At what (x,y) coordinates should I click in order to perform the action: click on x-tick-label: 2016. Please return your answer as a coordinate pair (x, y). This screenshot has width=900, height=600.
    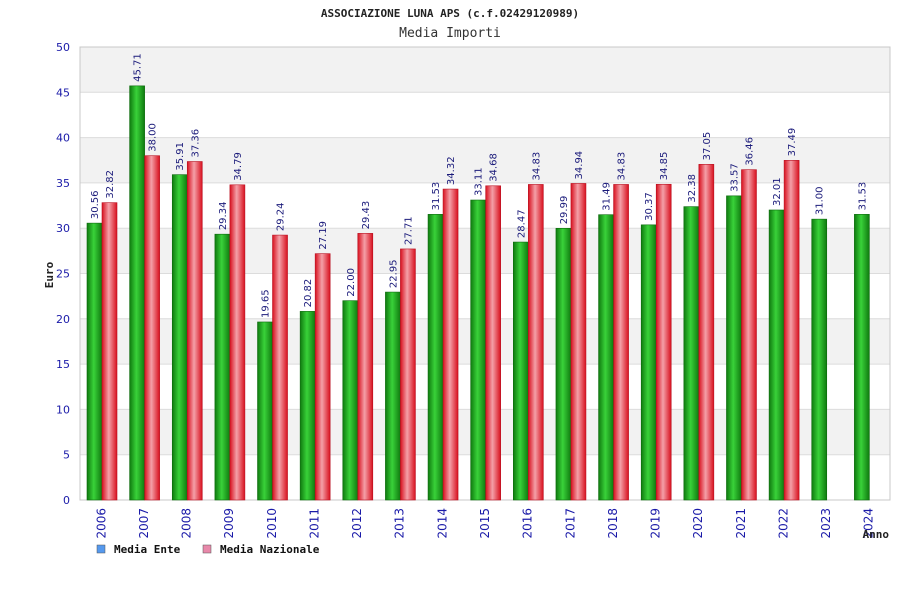
    Looking at the image, I should click on (528, 523).